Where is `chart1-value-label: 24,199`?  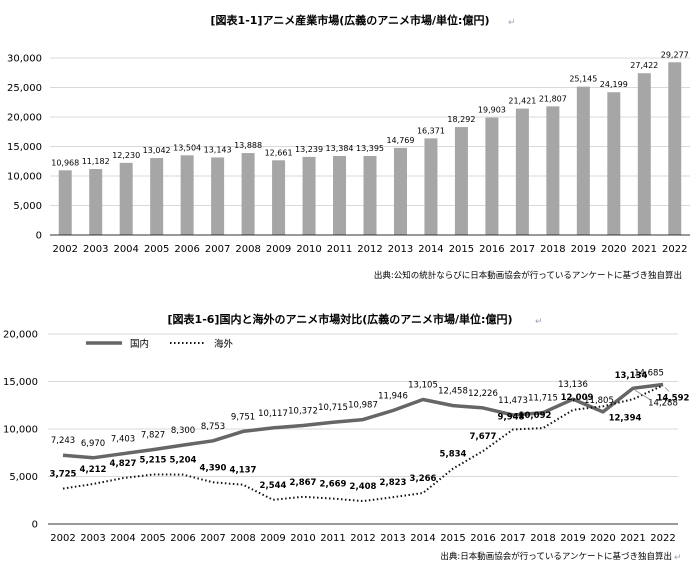 chart1-value-label: 24,199 is located at coordinates (614, 84).